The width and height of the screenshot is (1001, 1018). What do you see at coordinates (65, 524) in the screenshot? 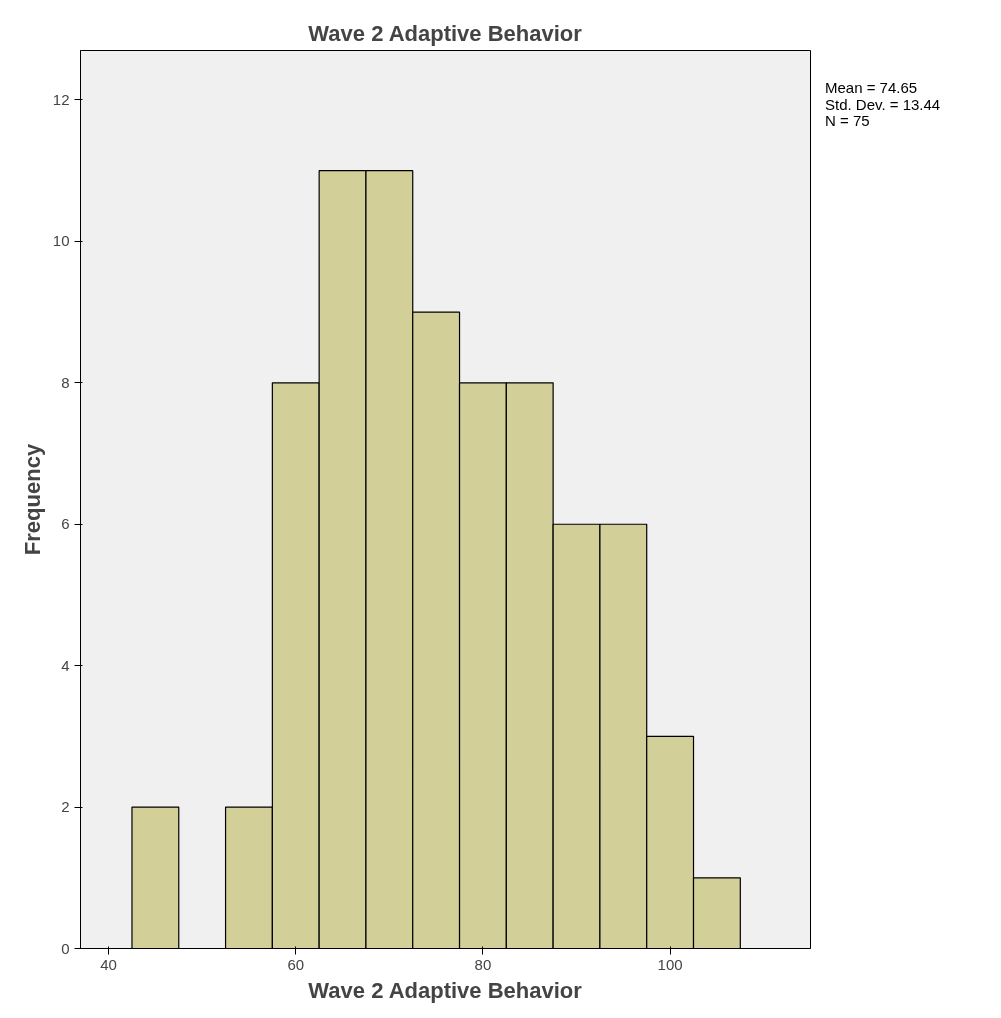
I see `y-tick-label: 6` at bounding box center [65, 524].